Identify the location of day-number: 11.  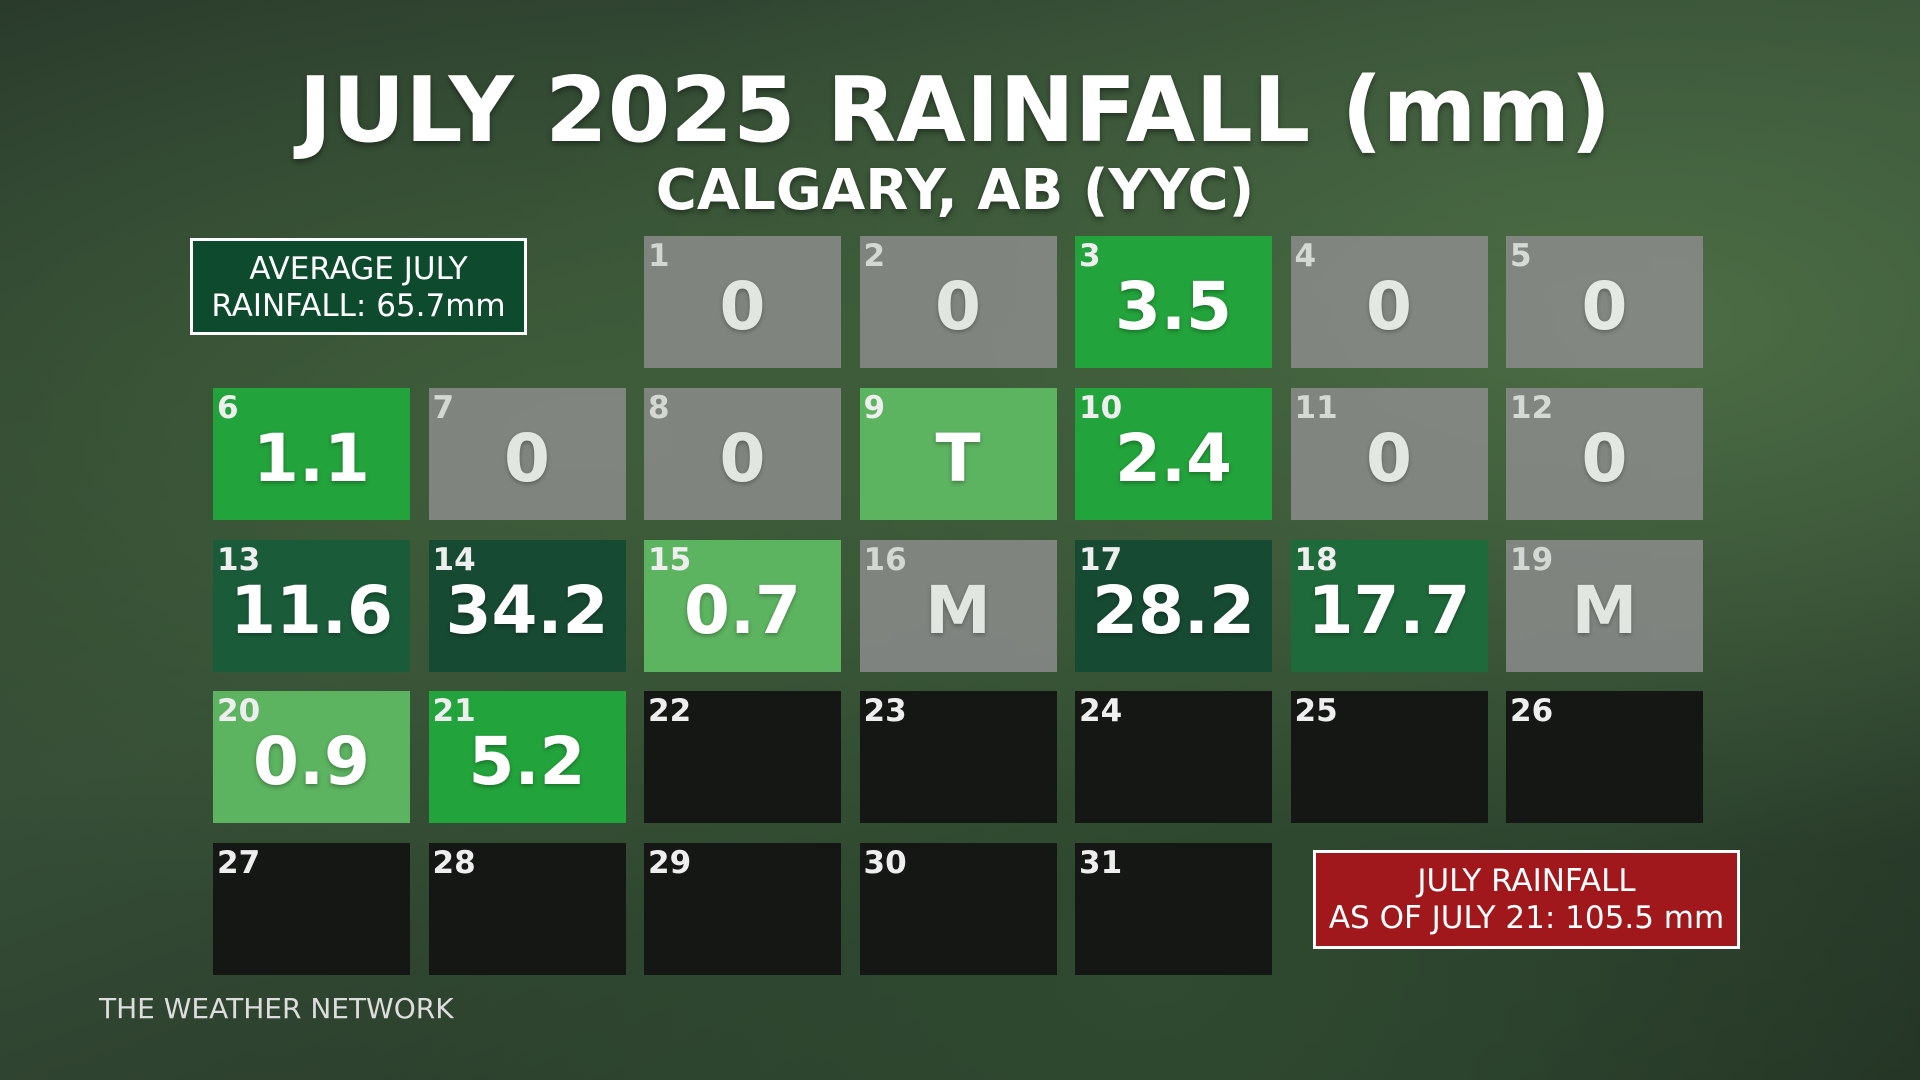
(1316, 407).